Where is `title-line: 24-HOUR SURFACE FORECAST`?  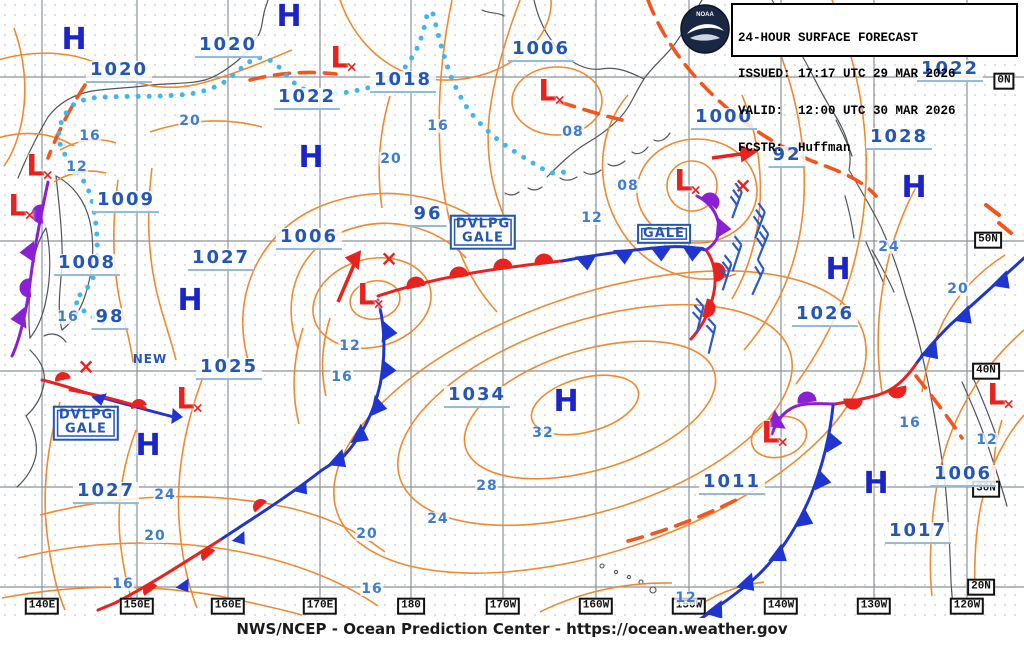 title-line: 24-HOUR SURFACE FORECAST is located at coordinates (828, 37).